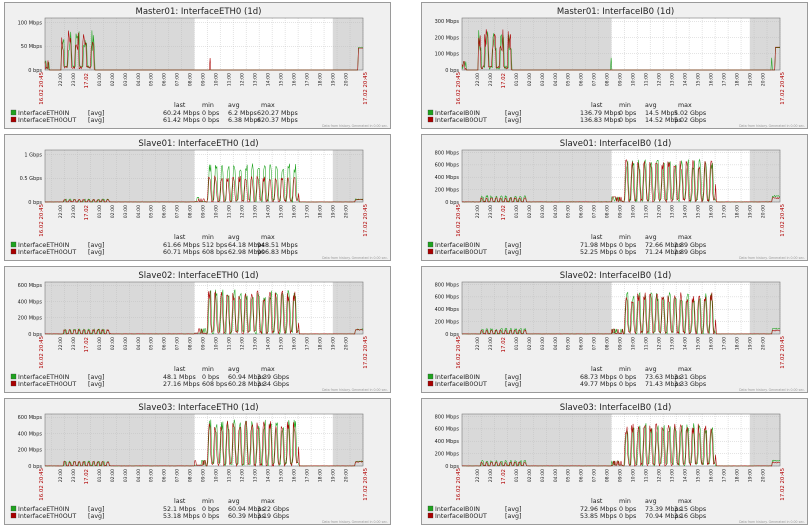 This screenshot has height=532, width=811. I want to click on plot-frame, so click(204, 308).